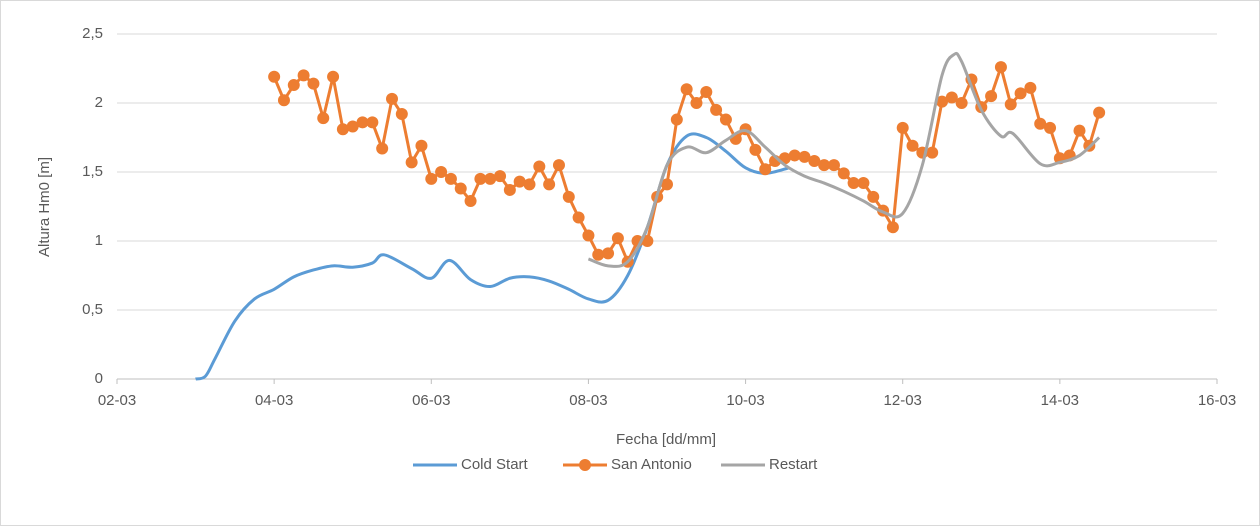 This screenshot has width=1260, height=526. What do you see at coordinates (651, 464) in the screenshot?
I see `legend-label: San Antonio` at bounding box center [651, 464].